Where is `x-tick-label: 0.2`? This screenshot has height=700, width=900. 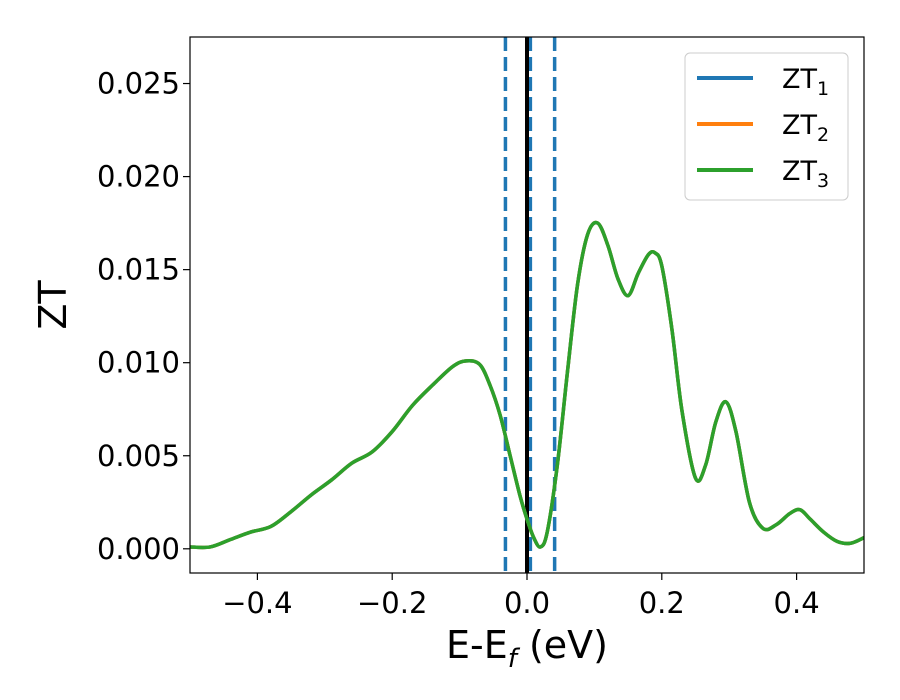 x-tick-label: 0.2 is located at coordinates (662, 603).